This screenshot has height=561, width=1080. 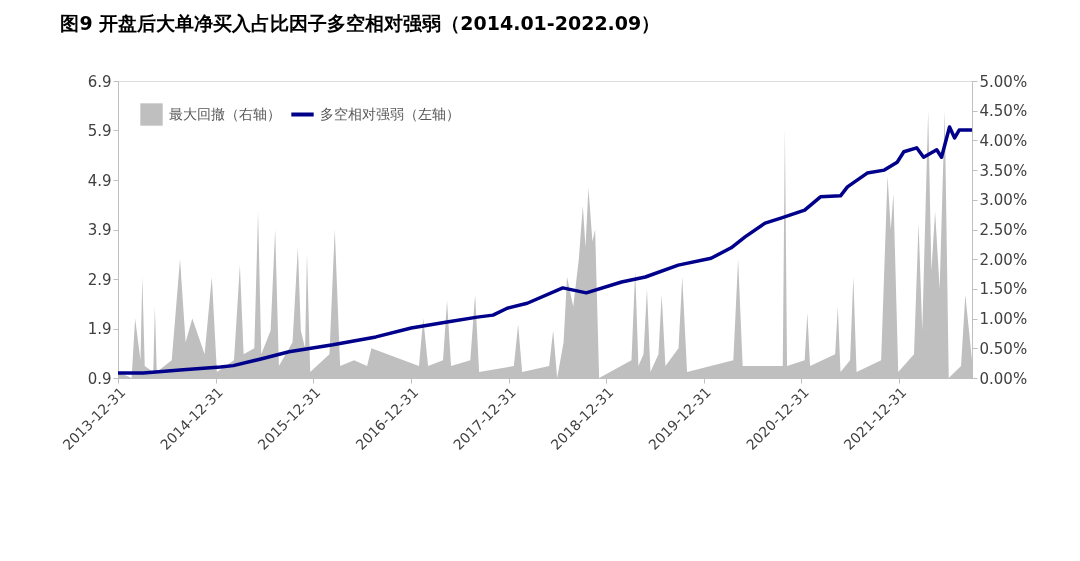 What do you see at coordinates (99, 279) in the screenshot?
I see `y-tick-label: 2.9` at bounding box center [99, 279].